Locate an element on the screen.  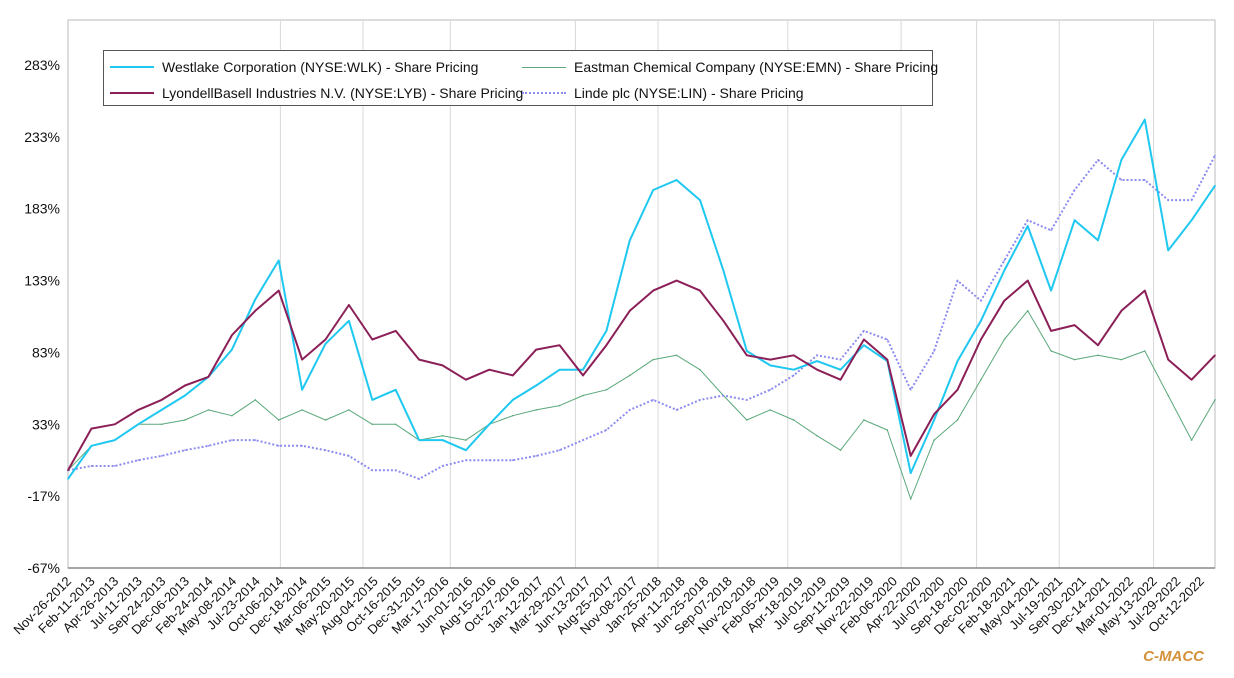
legend-swatch-lin is located at coordinates (544, 93).